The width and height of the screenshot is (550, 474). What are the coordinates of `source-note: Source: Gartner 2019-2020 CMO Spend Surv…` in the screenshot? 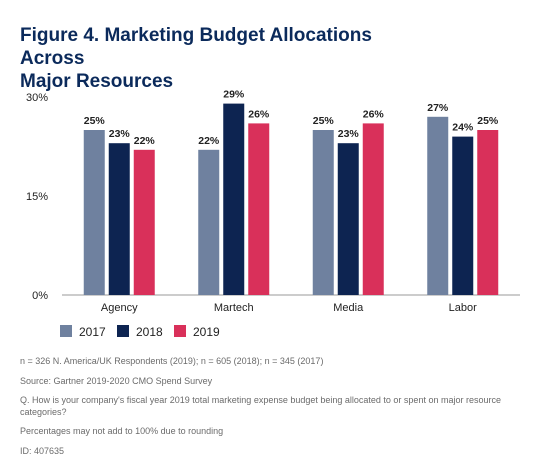 It's located at (116, 380).